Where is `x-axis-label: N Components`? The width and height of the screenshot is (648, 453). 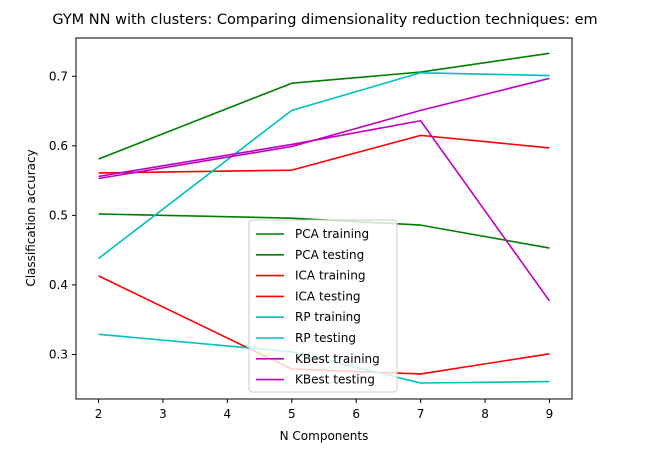 x-axis-label: N Components is located at coordinates (324, 436).